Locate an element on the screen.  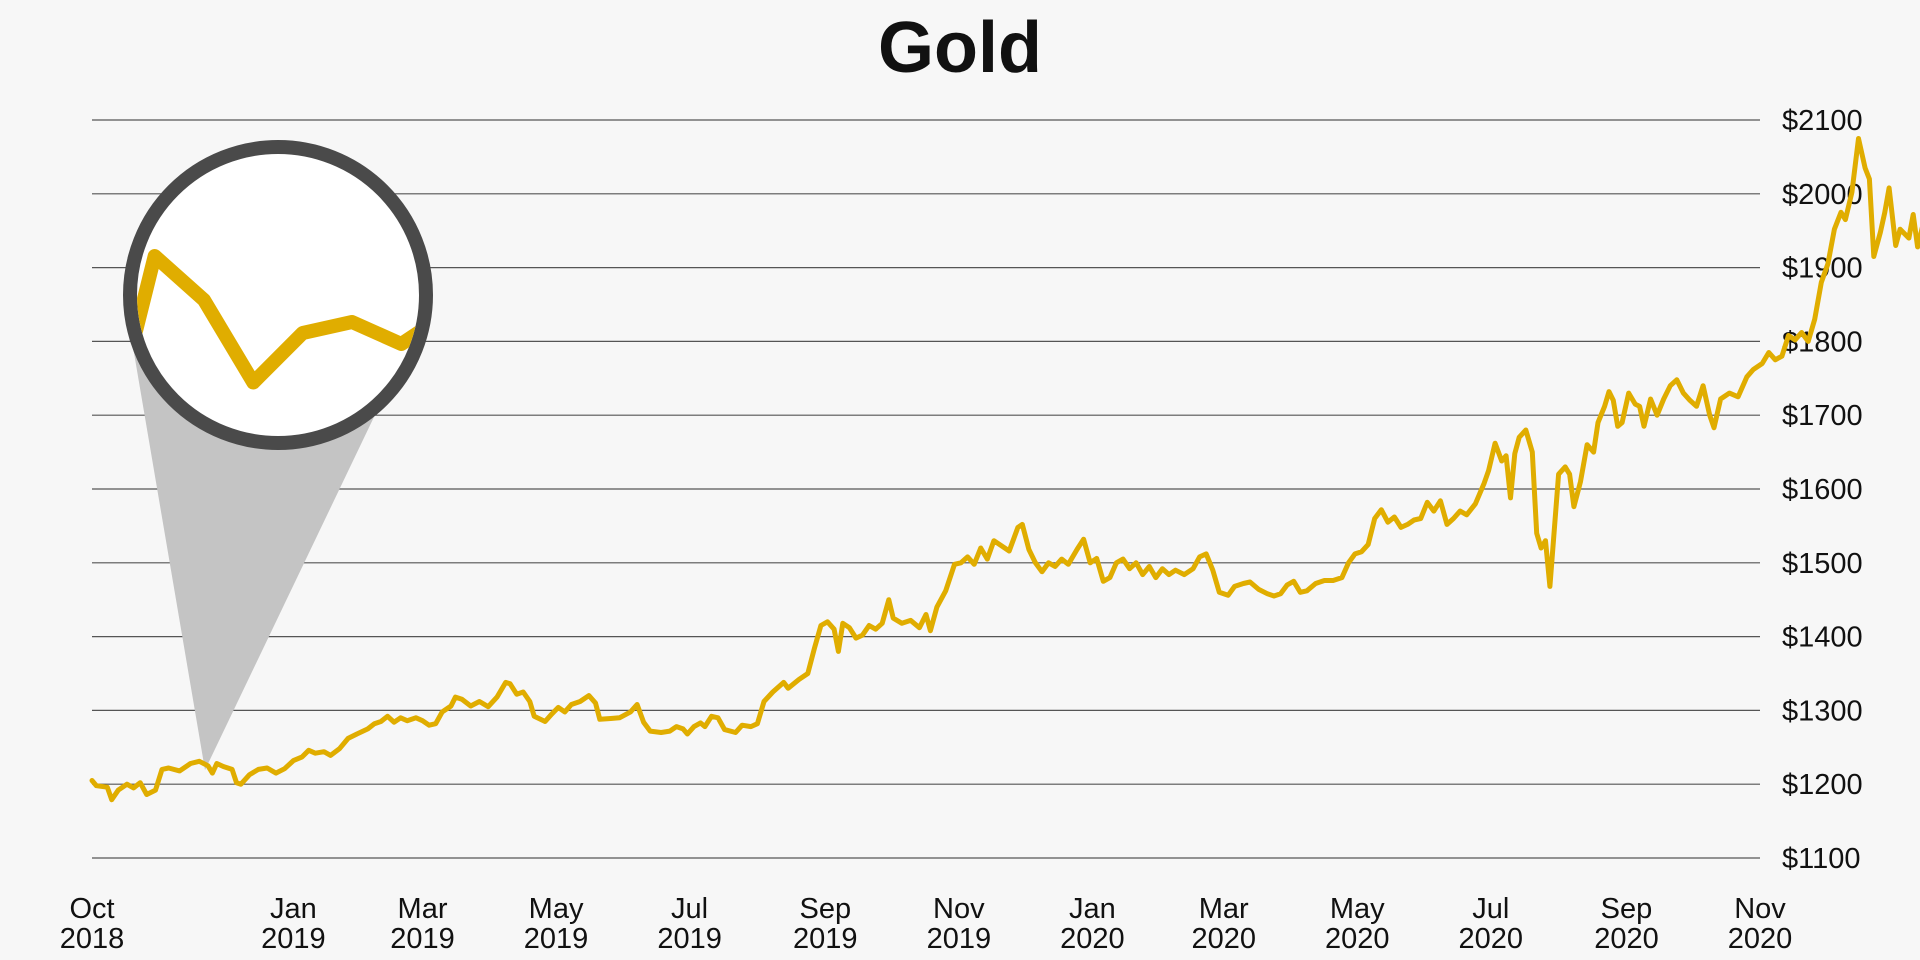
magnifier-lens is located at coordinates (278, 295).